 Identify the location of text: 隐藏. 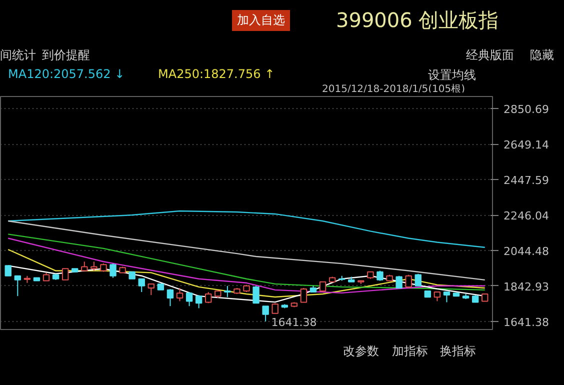
(542, 55).